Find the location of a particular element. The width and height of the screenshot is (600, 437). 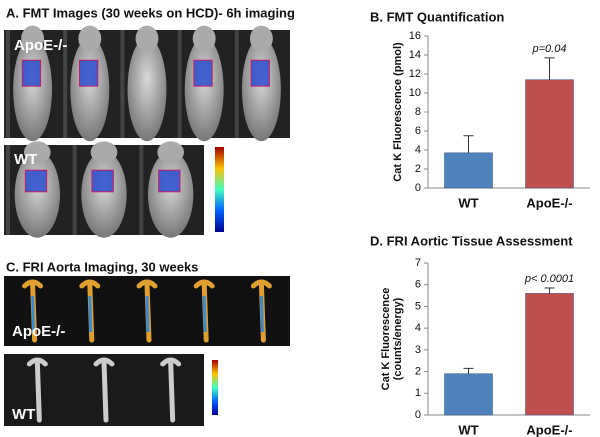

chart-title: D. FRI Aortic Tissue Assessment is located at coordinates (471, 240).